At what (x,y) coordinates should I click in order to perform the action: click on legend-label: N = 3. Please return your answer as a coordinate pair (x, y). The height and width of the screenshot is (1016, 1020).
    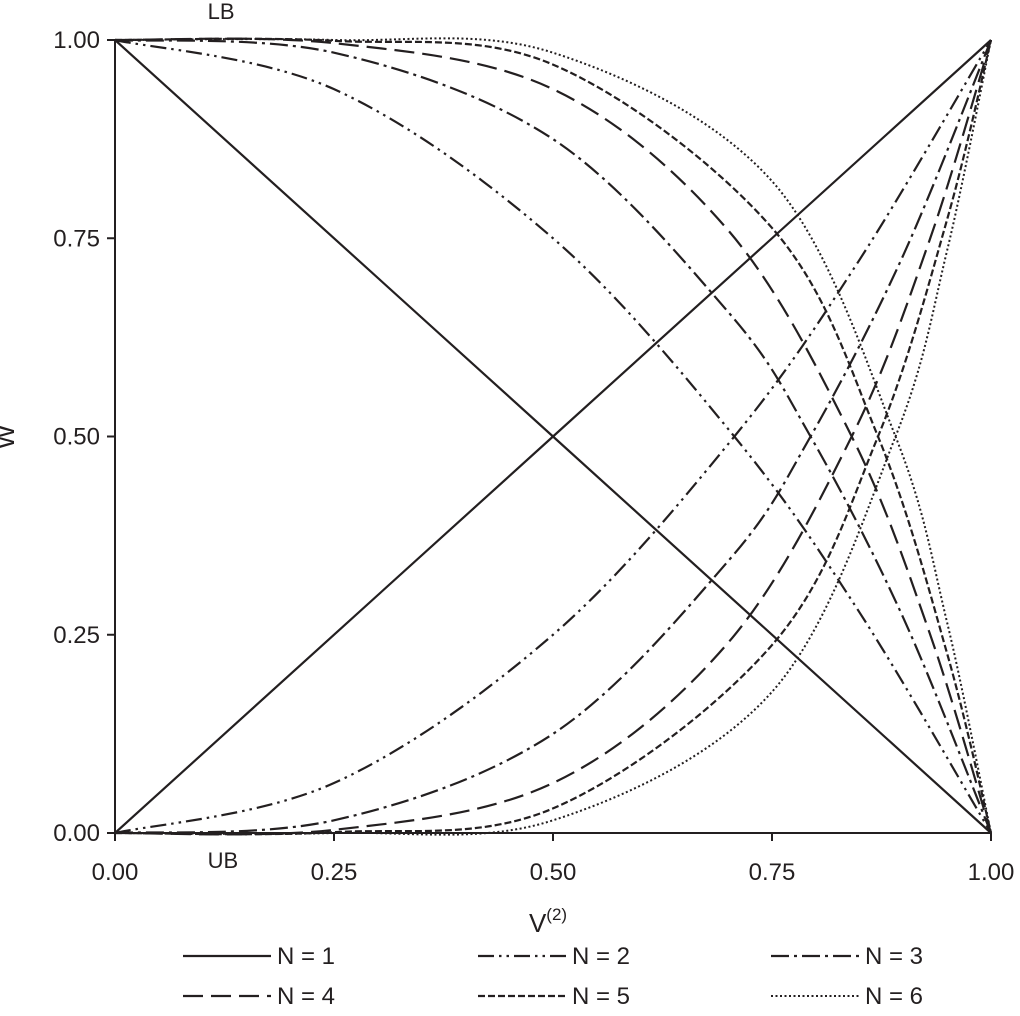
    Looking at the image, I should click on (894, 956).